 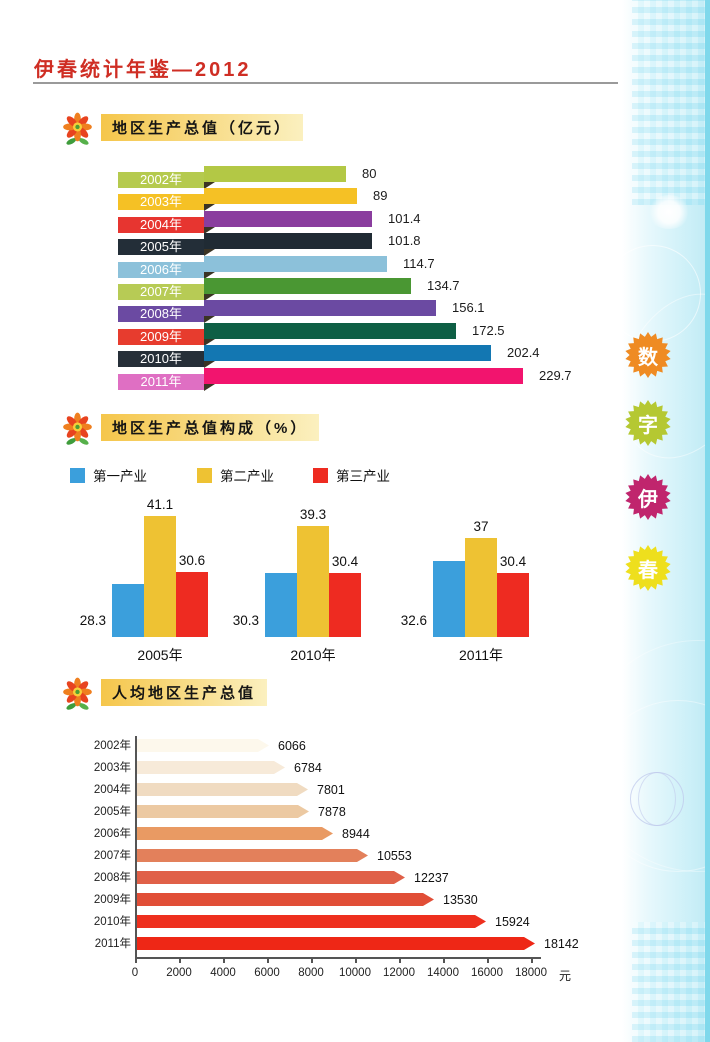 I want to click on value-label: 12237, so click(x=431, y=878).